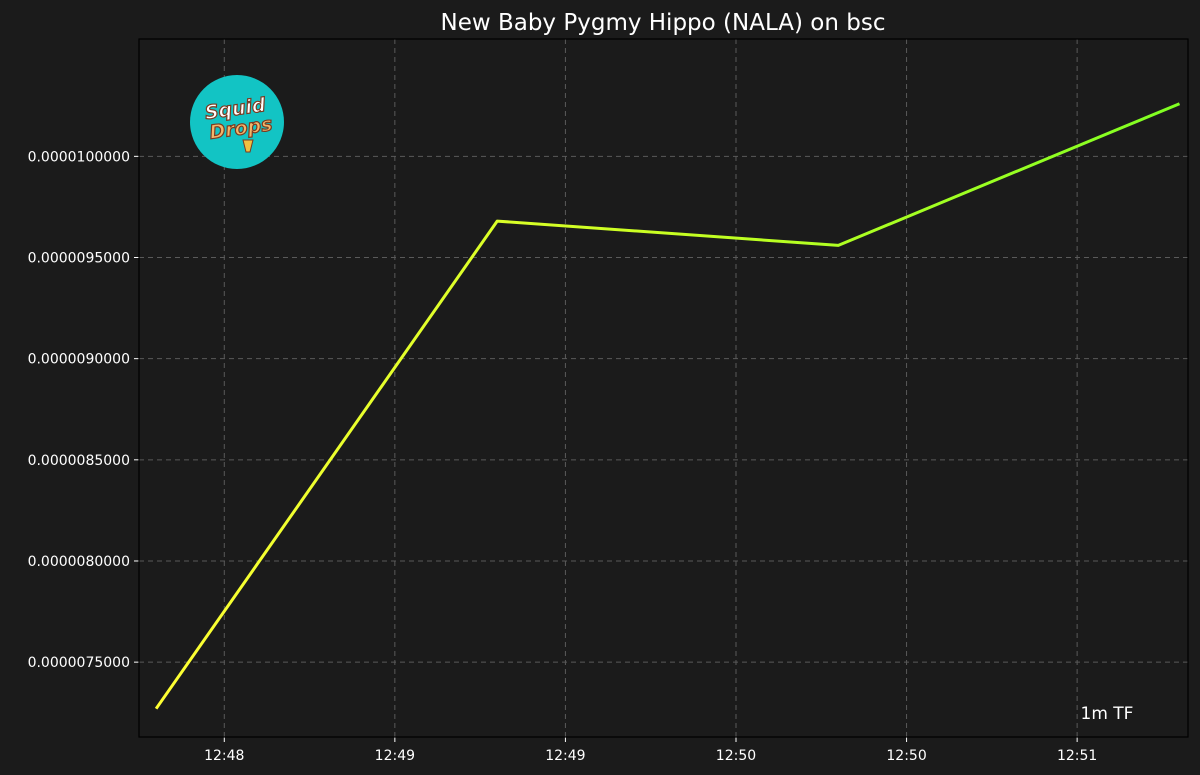 The image size is (1200, 775). I want to click on logo-circle, so click(237, 122).